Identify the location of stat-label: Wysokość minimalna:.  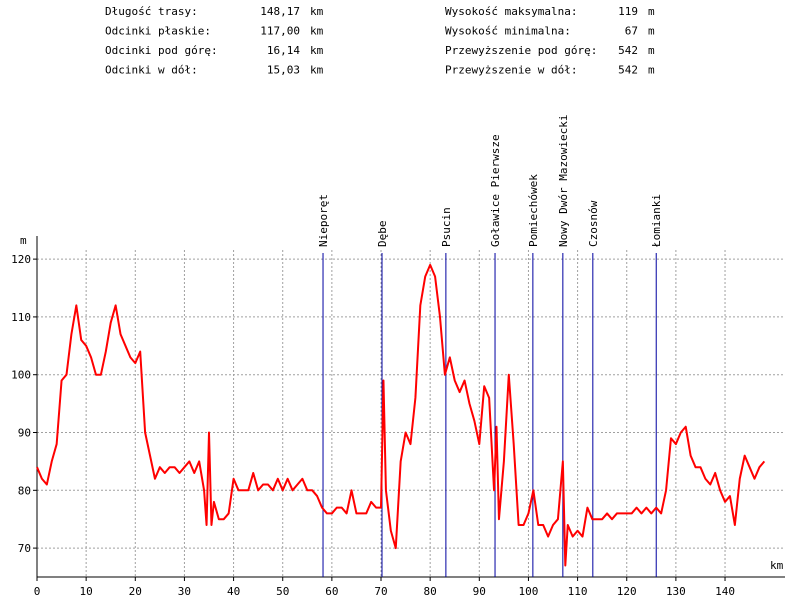
(508, 31).